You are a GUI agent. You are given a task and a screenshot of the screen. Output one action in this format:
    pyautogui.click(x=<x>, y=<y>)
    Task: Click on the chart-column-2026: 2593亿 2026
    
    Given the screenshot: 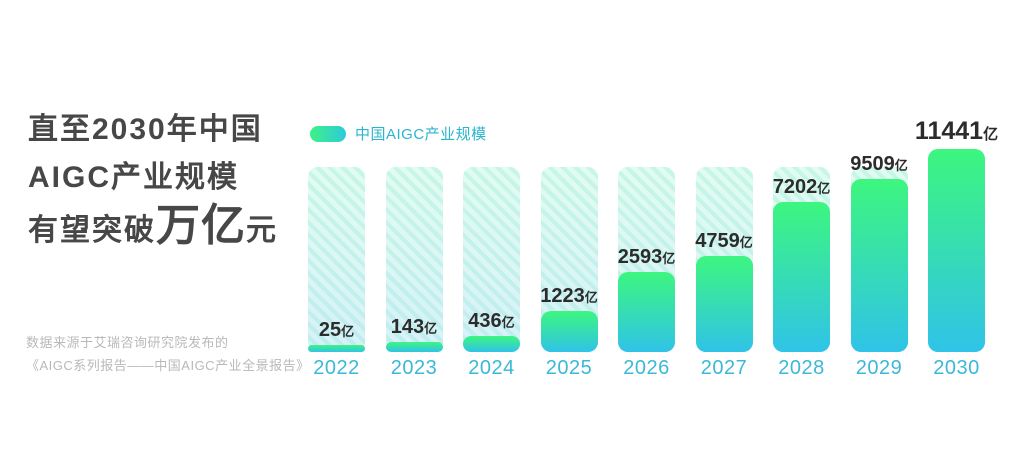 What is the action you would take?
    pyautogui.click(x=647, y=272)
    